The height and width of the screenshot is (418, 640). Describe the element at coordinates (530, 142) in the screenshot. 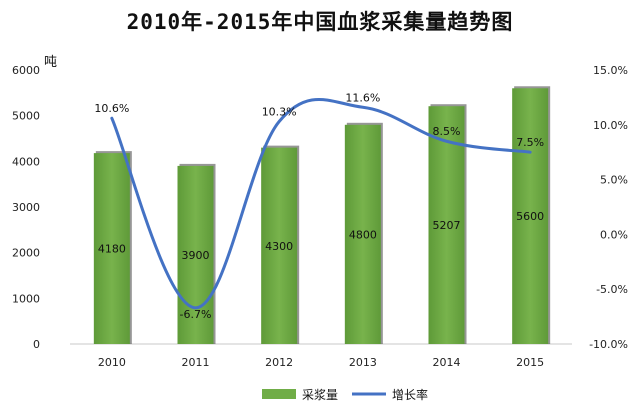

I see `rate-data-label: 7.5%` at that location.